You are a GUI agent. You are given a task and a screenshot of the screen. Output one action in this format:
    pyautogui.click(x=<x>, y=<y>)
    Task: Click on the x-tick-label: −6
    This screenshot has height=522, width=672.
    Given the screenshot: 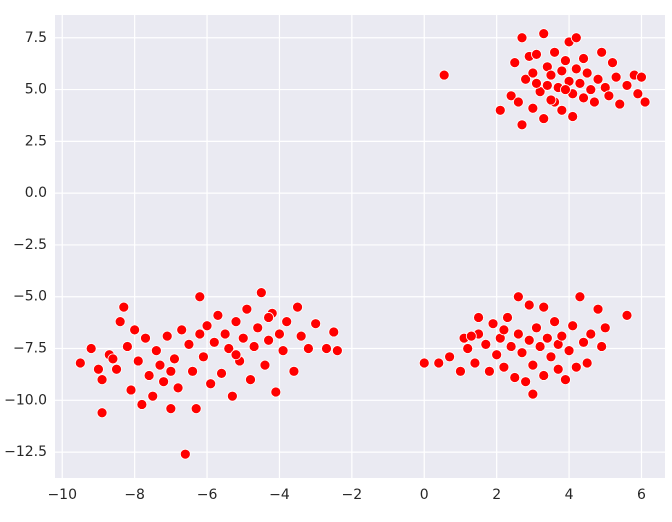 What is the action you would take?
    pyautogui.click(x=207, y=495)
    